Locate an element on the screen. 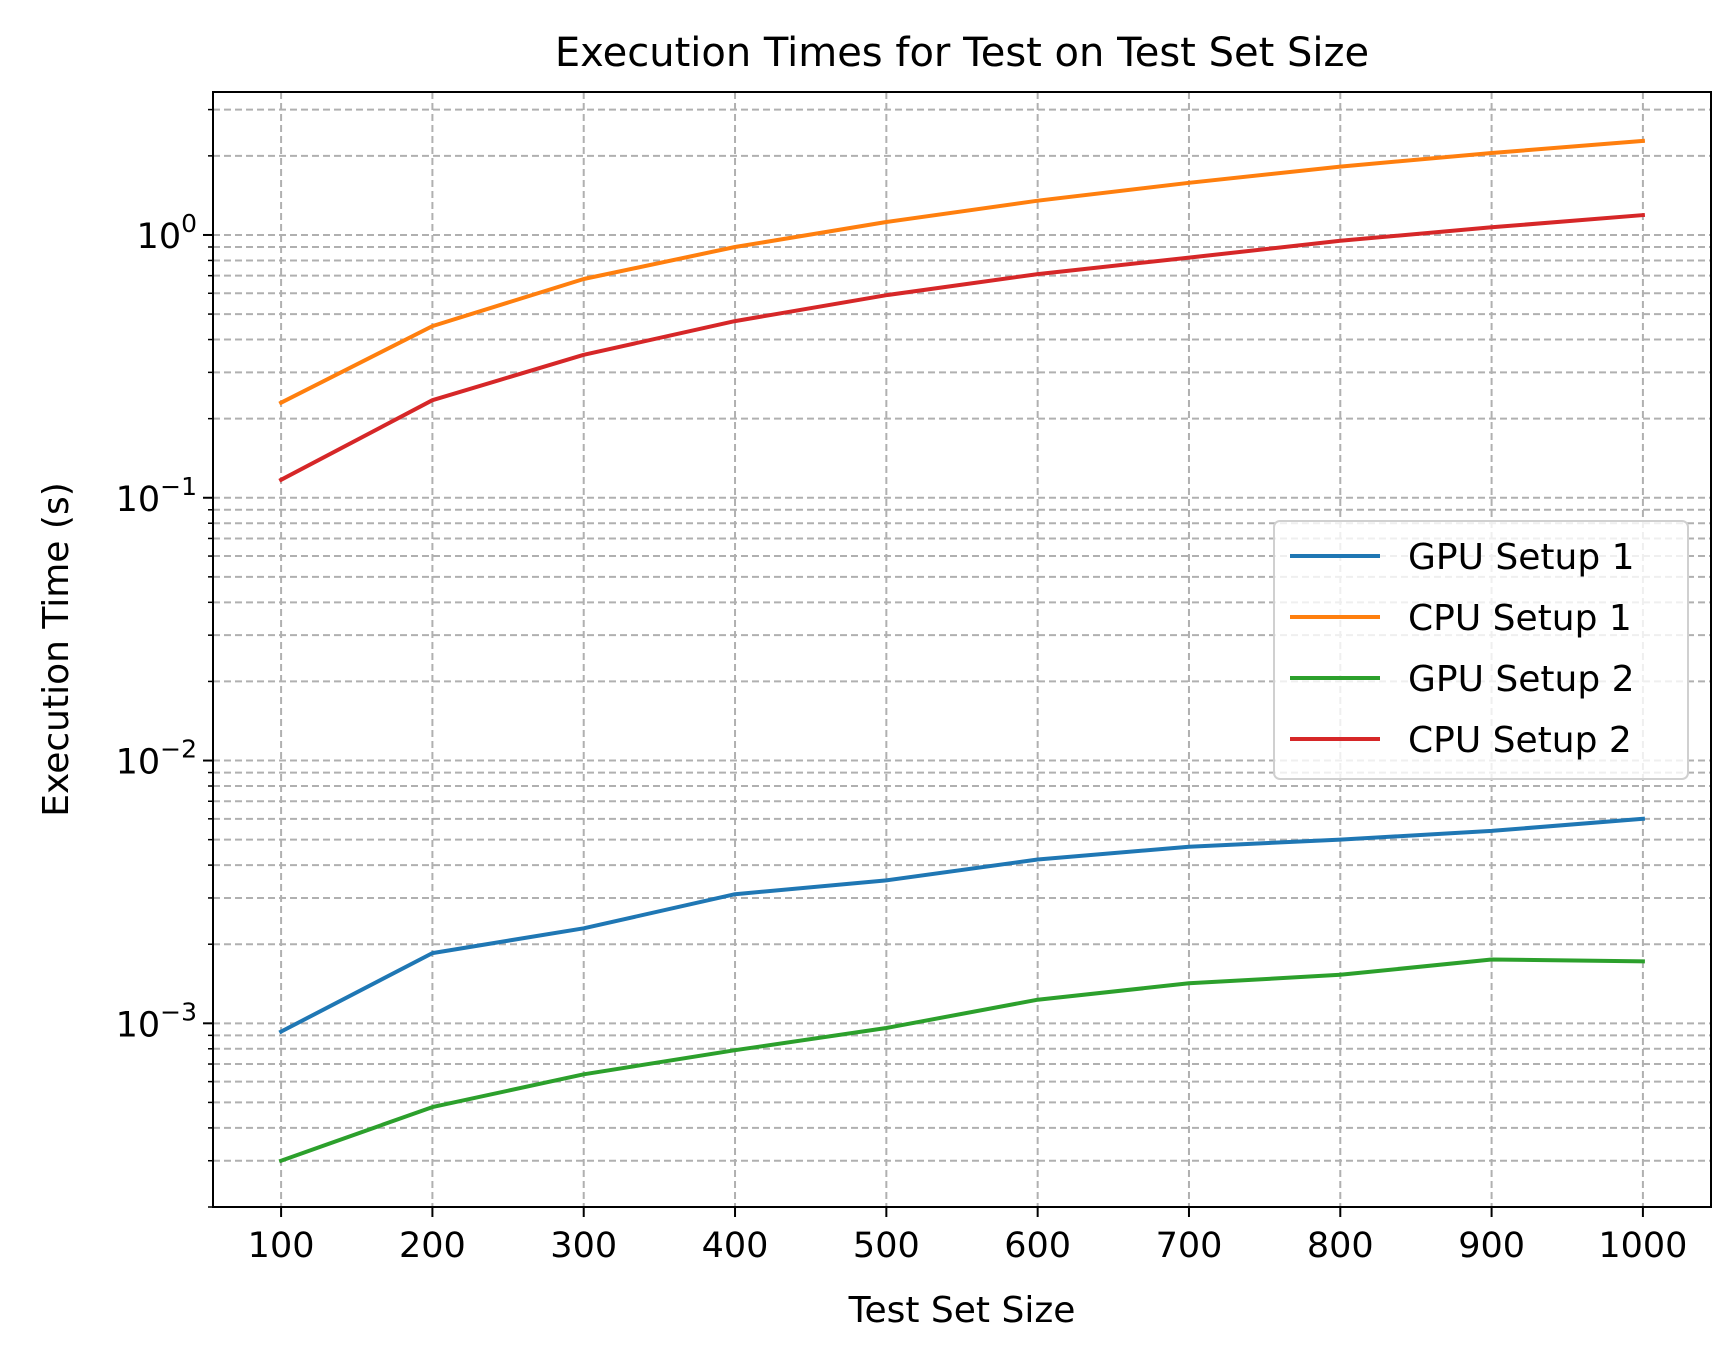  x-tick-label: 200 is located at coordinates (432, 1246).